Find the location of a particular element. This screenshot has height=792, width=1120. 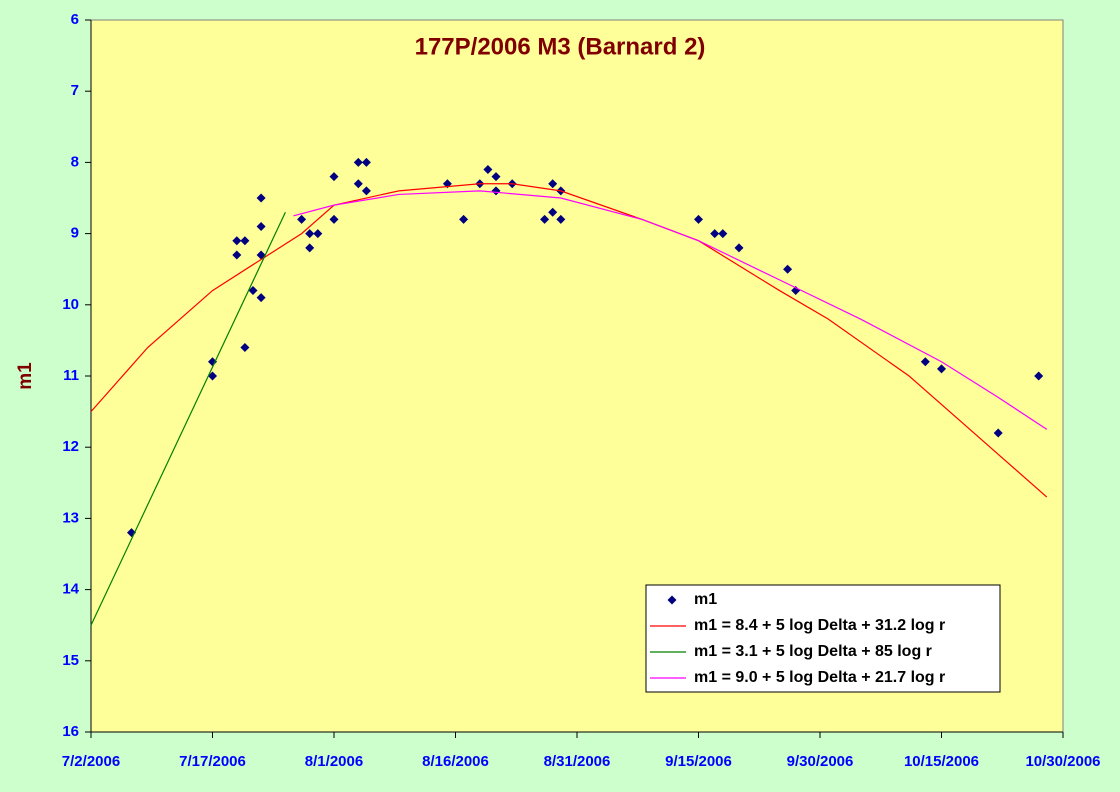

y-tick-label: 10 is located at coordinates (70, 304).